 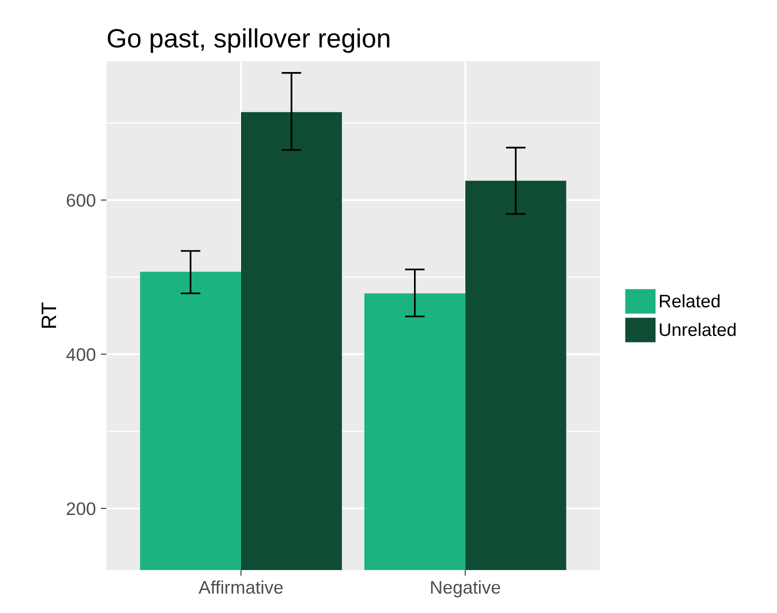 What do you see at coordinates (81, 354) in the screenshot?
I see `y-tick-label: 400` at bounding box center [81, 354].